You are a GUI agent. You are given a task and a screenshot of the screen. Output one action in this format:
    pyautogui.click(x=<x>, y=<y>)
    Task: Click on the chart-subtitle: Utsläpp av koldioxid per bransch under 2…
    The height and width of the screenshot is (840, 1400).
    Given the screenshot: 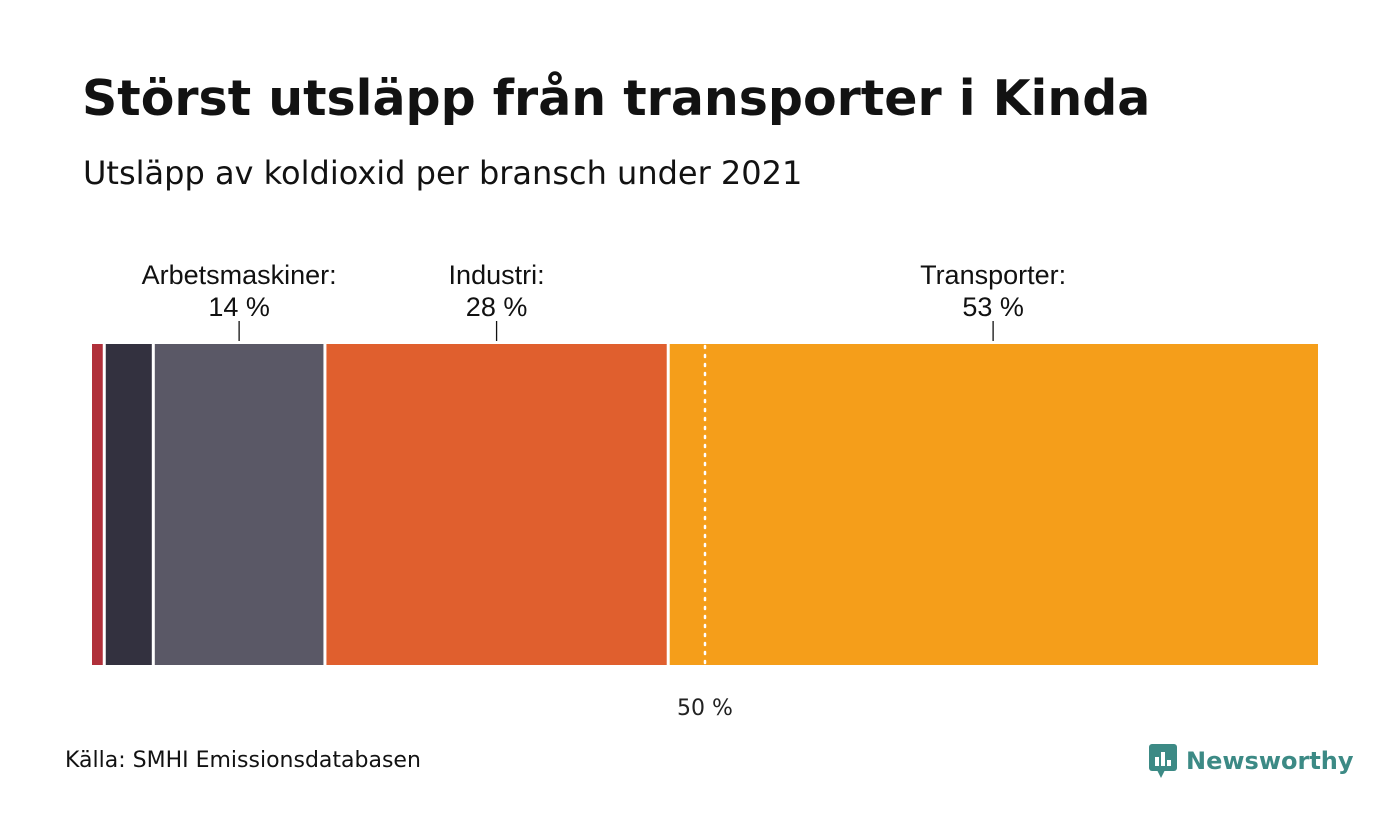 What is the action you would take?
    pyautogui.click(x=443, y=173)
    